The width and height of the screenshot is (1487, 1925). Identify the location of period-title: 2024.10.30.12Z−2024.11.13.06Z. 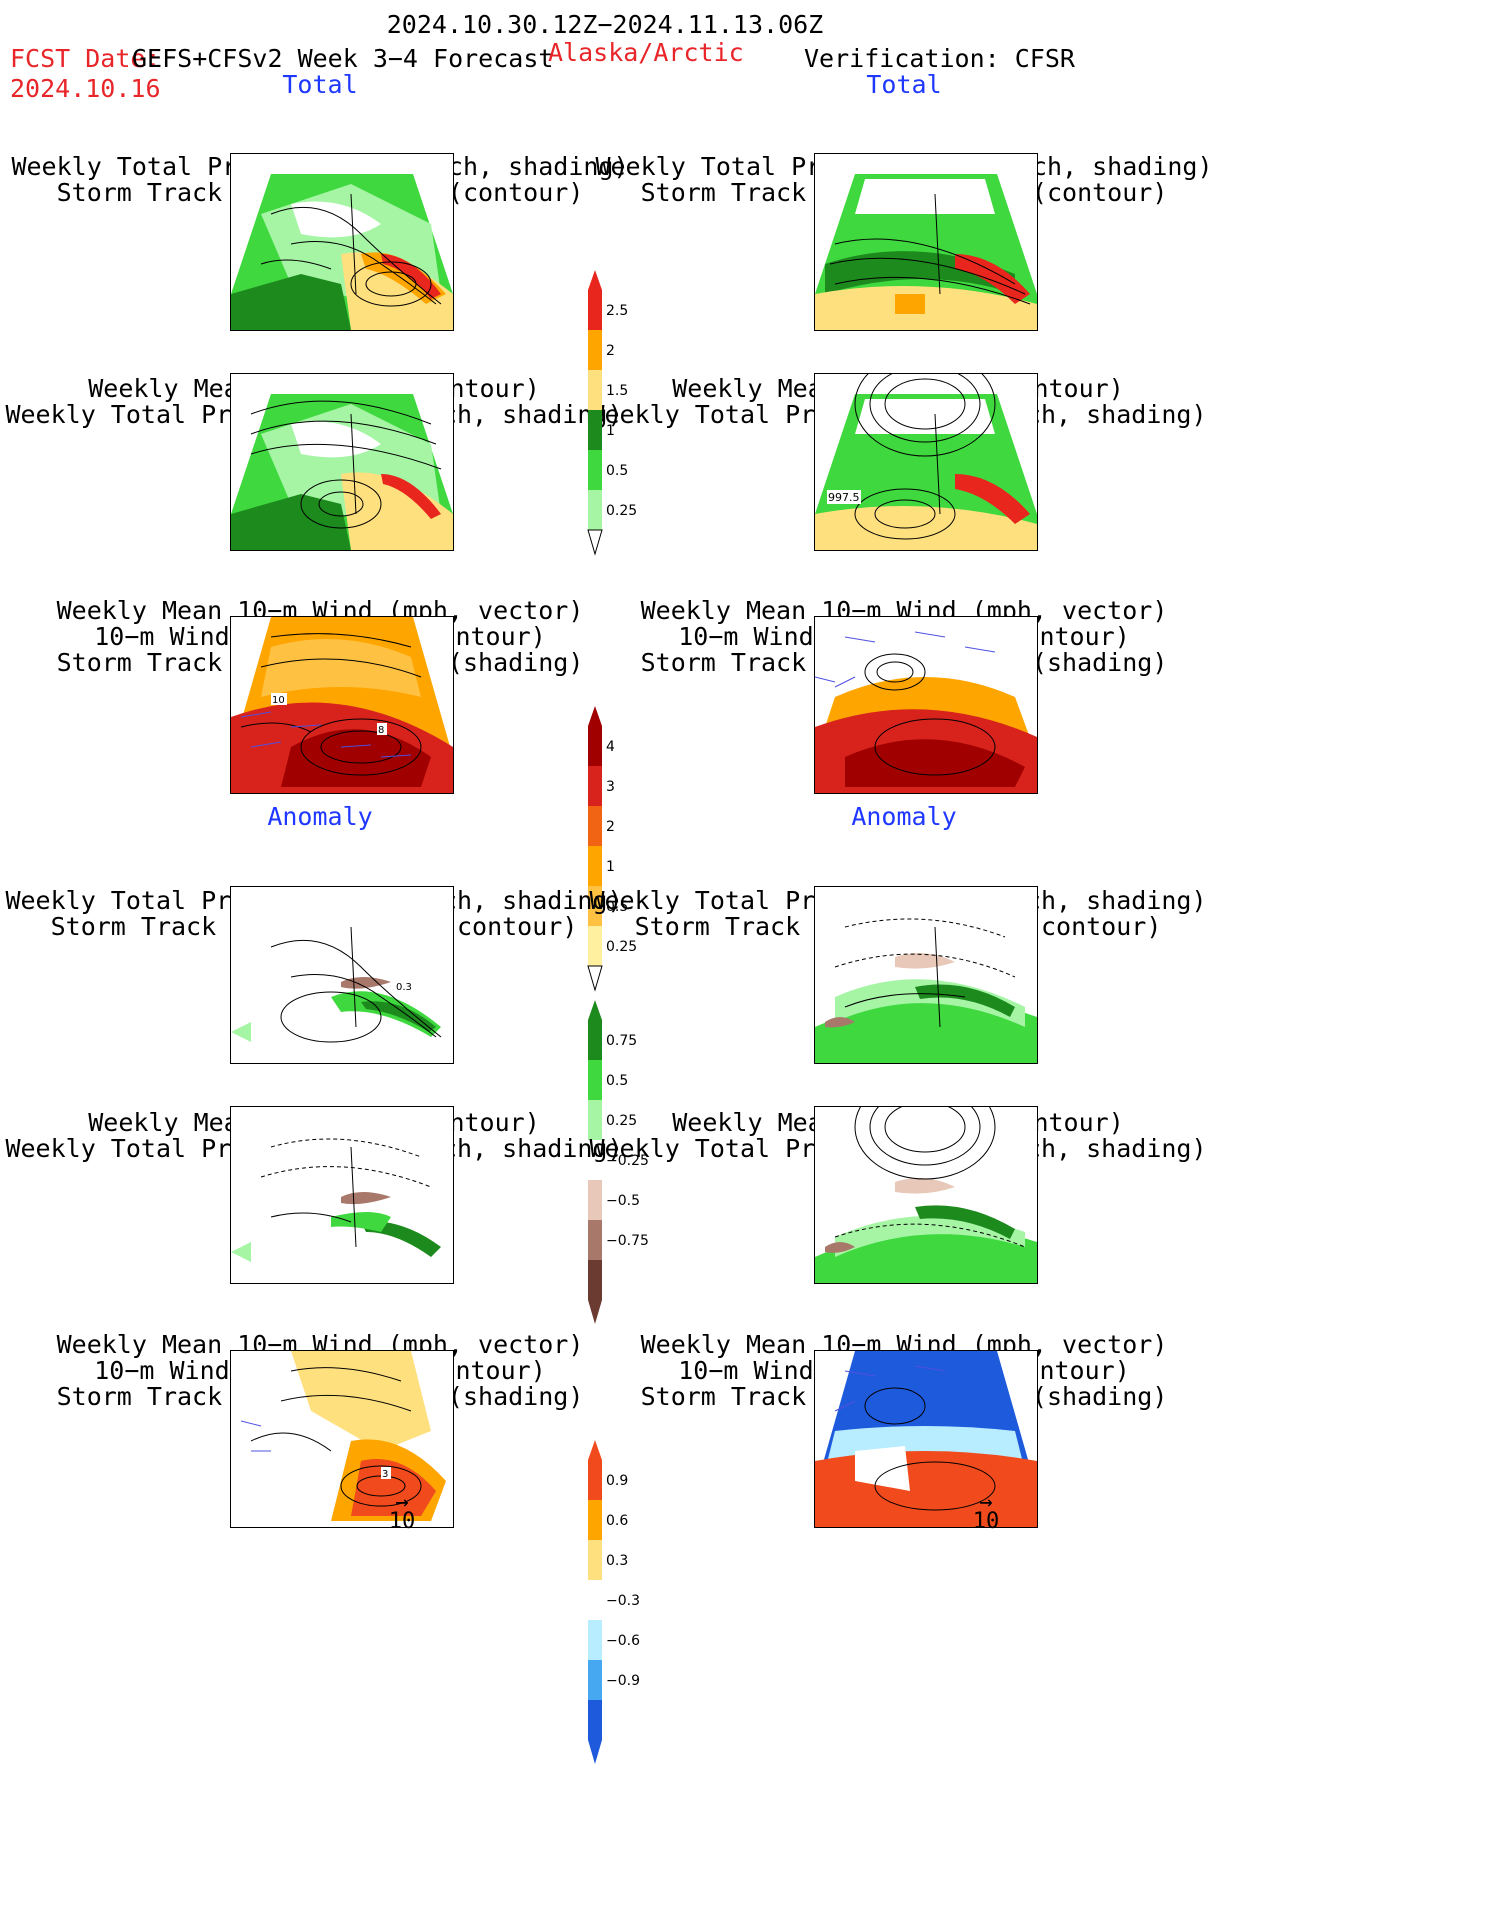
(605, 24).